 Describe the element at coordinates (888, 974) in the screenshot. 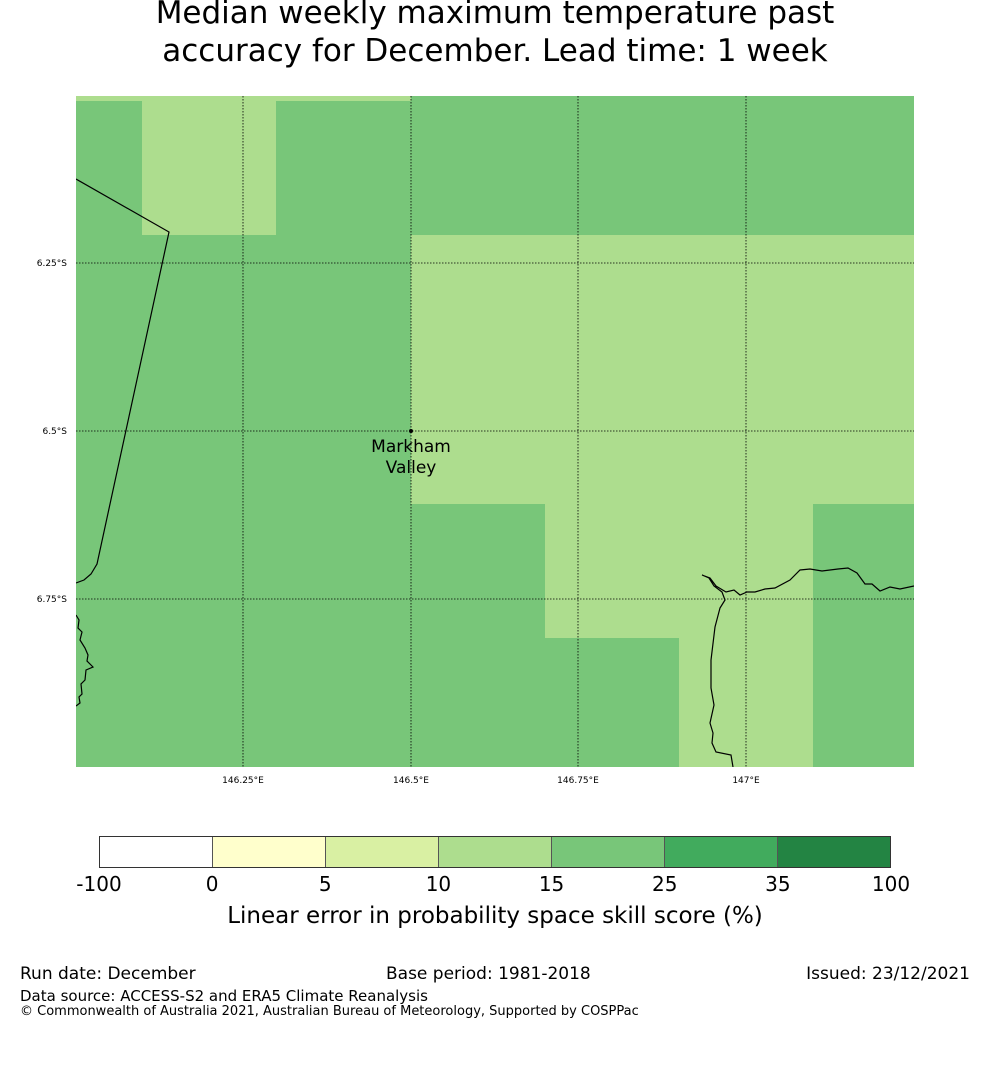

I see `issued-date: Issued: 23/12/2021` at that location.